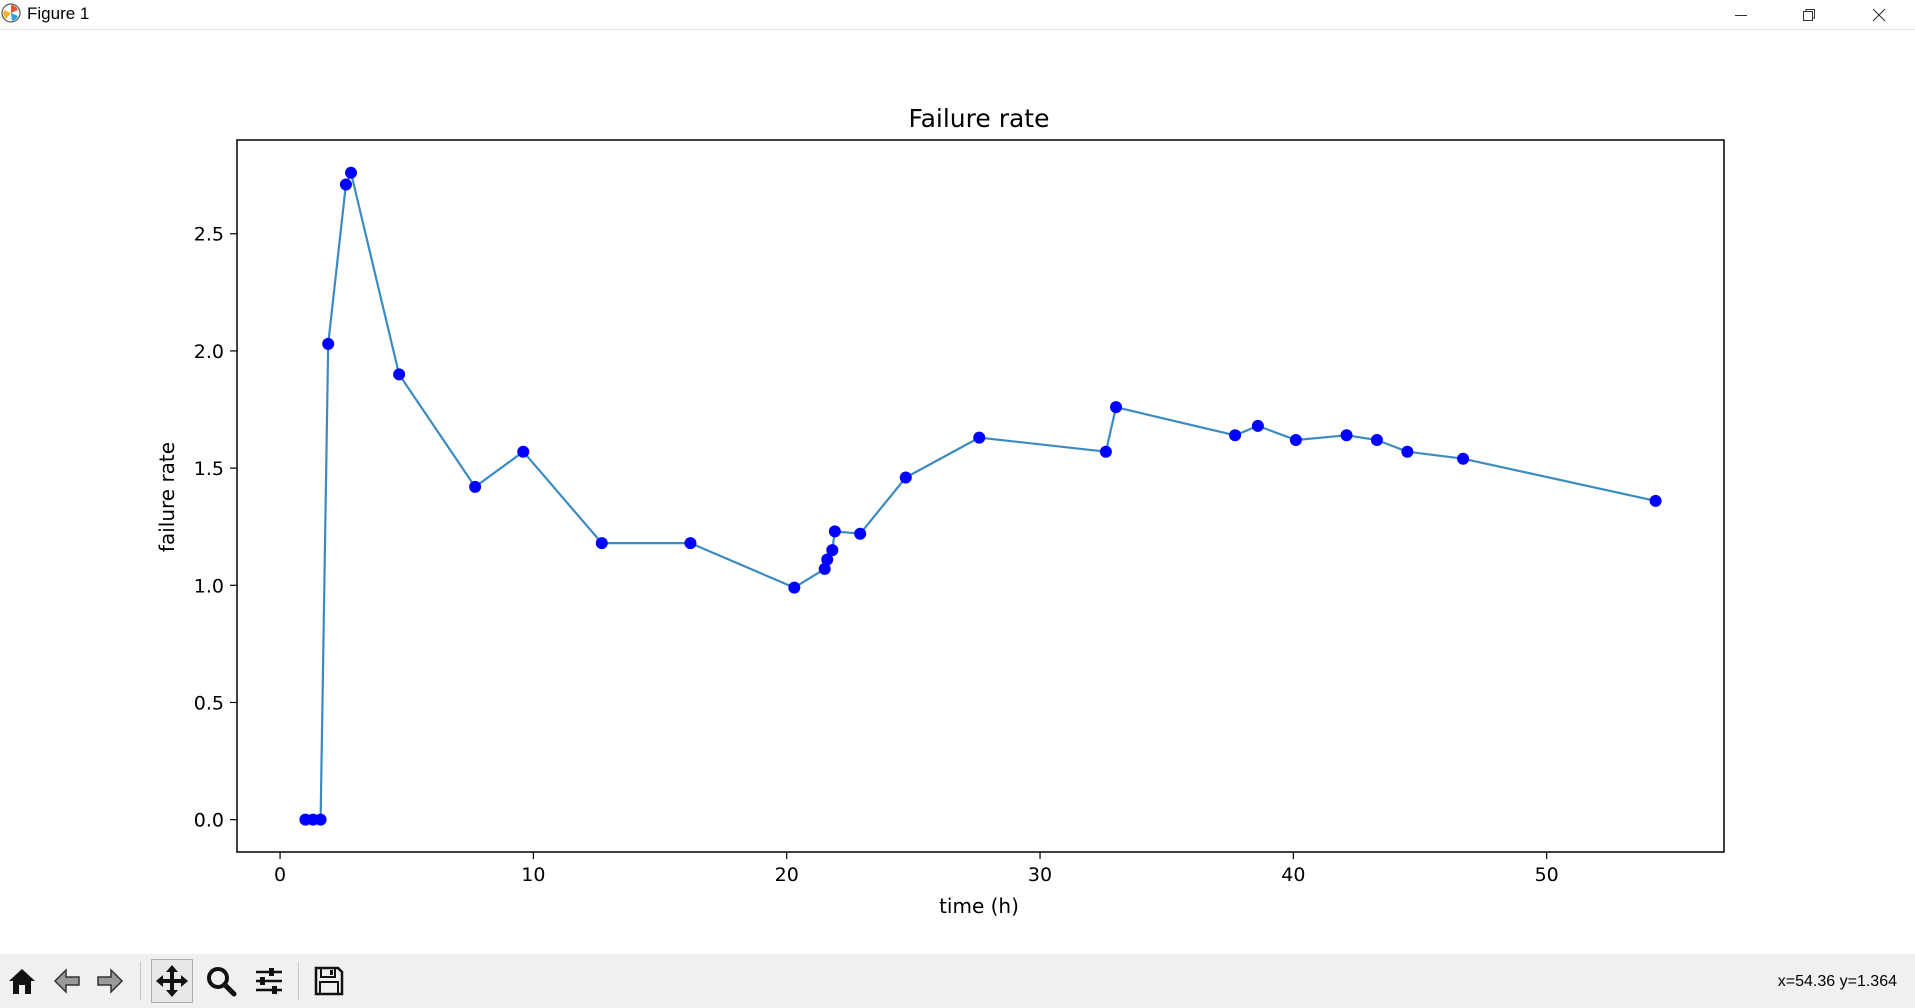 Image resolution: width=1915 pixels, height=1008 pixels. I want to click on magnifier-icon, so click(222, 982).